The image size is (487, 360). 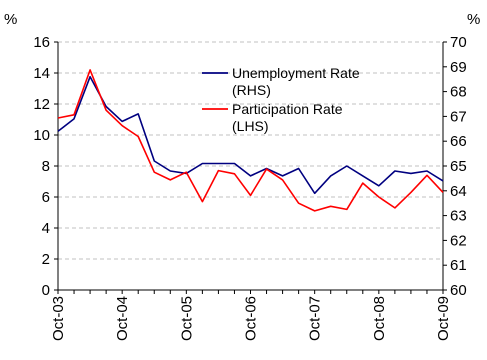 I want to click on left-axis-tick-labels: 0 2 4 6 8 10 12 14 16, so click(x=41, y=166).